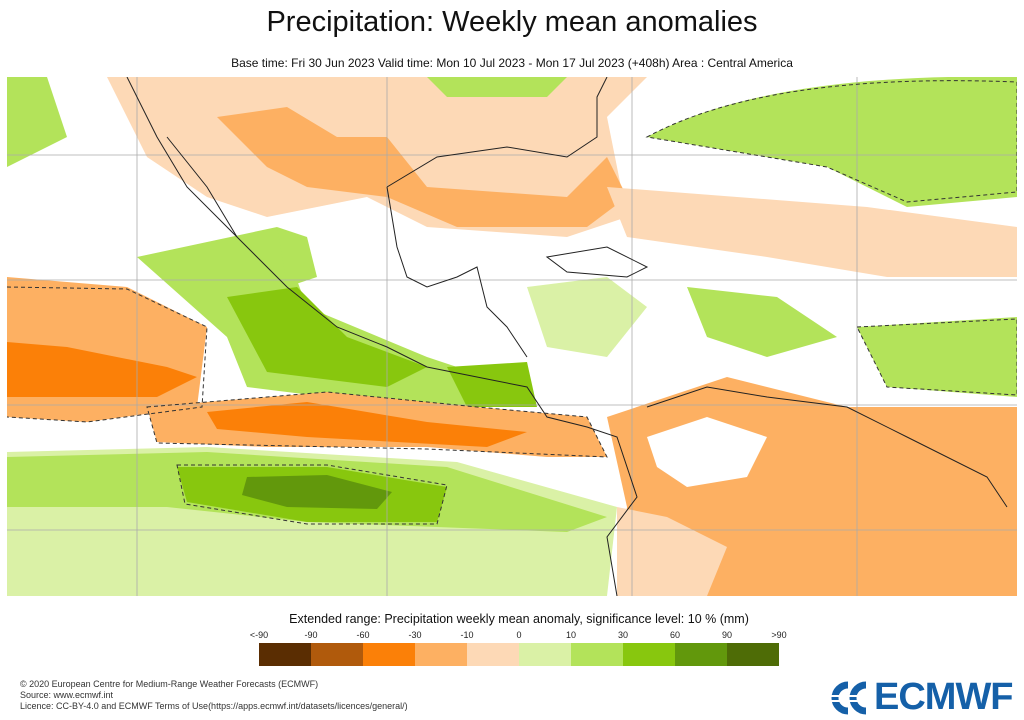 Image resolution: width=1024 pixels, height=720 pixels. What do you see at coordinates (519, 635) in the screenshot?
I see `legend-label: 0` at bounding box center [519, 635].